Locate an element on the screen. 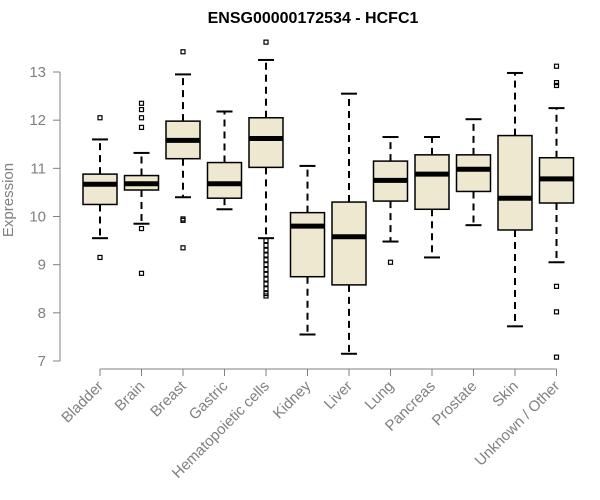  x-tick-label: Breast is located at coordinates (168, 398).